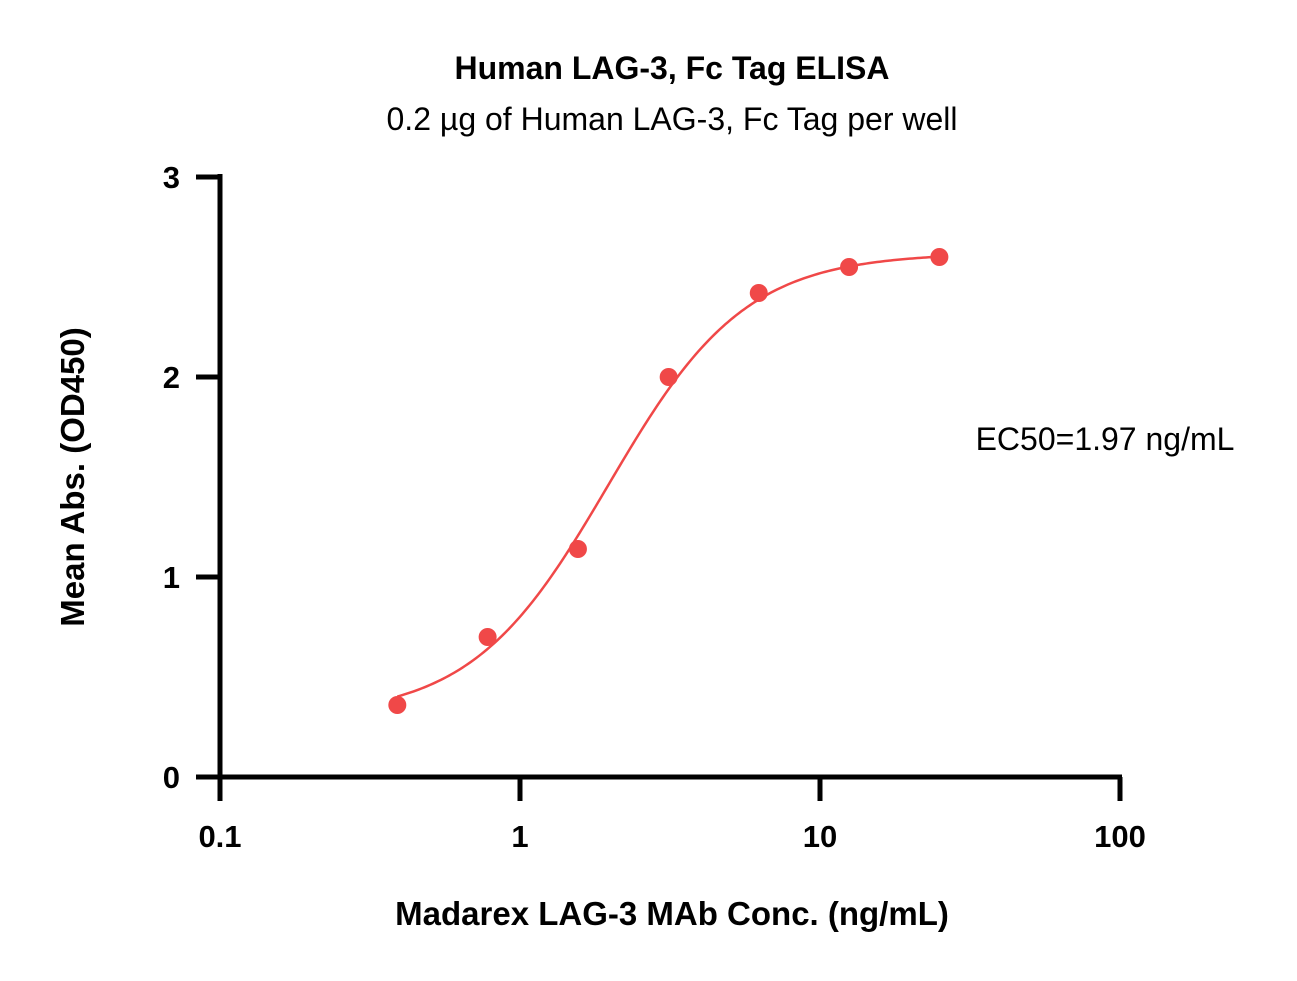  What do you see at coordinates (171, 577) in the screenshot?
I see `y-tick-label: 1` at bounding box center [171, 577].